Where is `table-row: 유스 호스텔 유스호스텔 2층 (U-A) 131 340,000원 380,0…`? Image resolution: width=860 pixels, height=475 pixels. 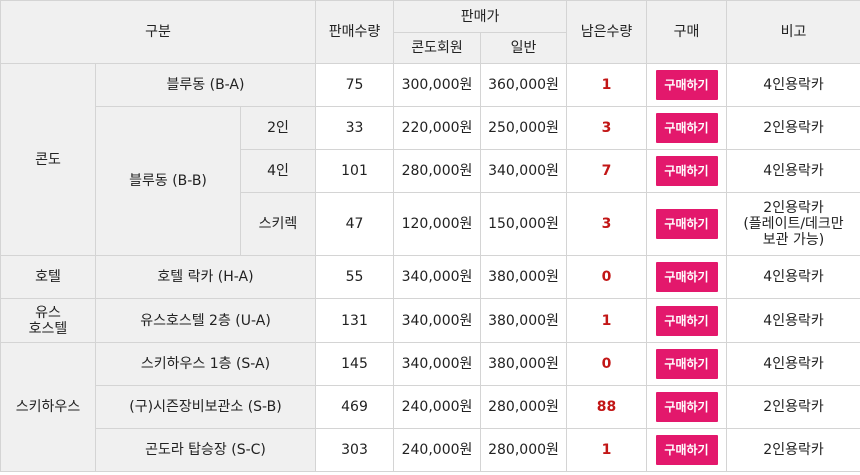 table-row: 유스 호스텔 유스호스텔 2층 (U-A) 131 340,000원 380,0… is located at coordinates (430, 320).